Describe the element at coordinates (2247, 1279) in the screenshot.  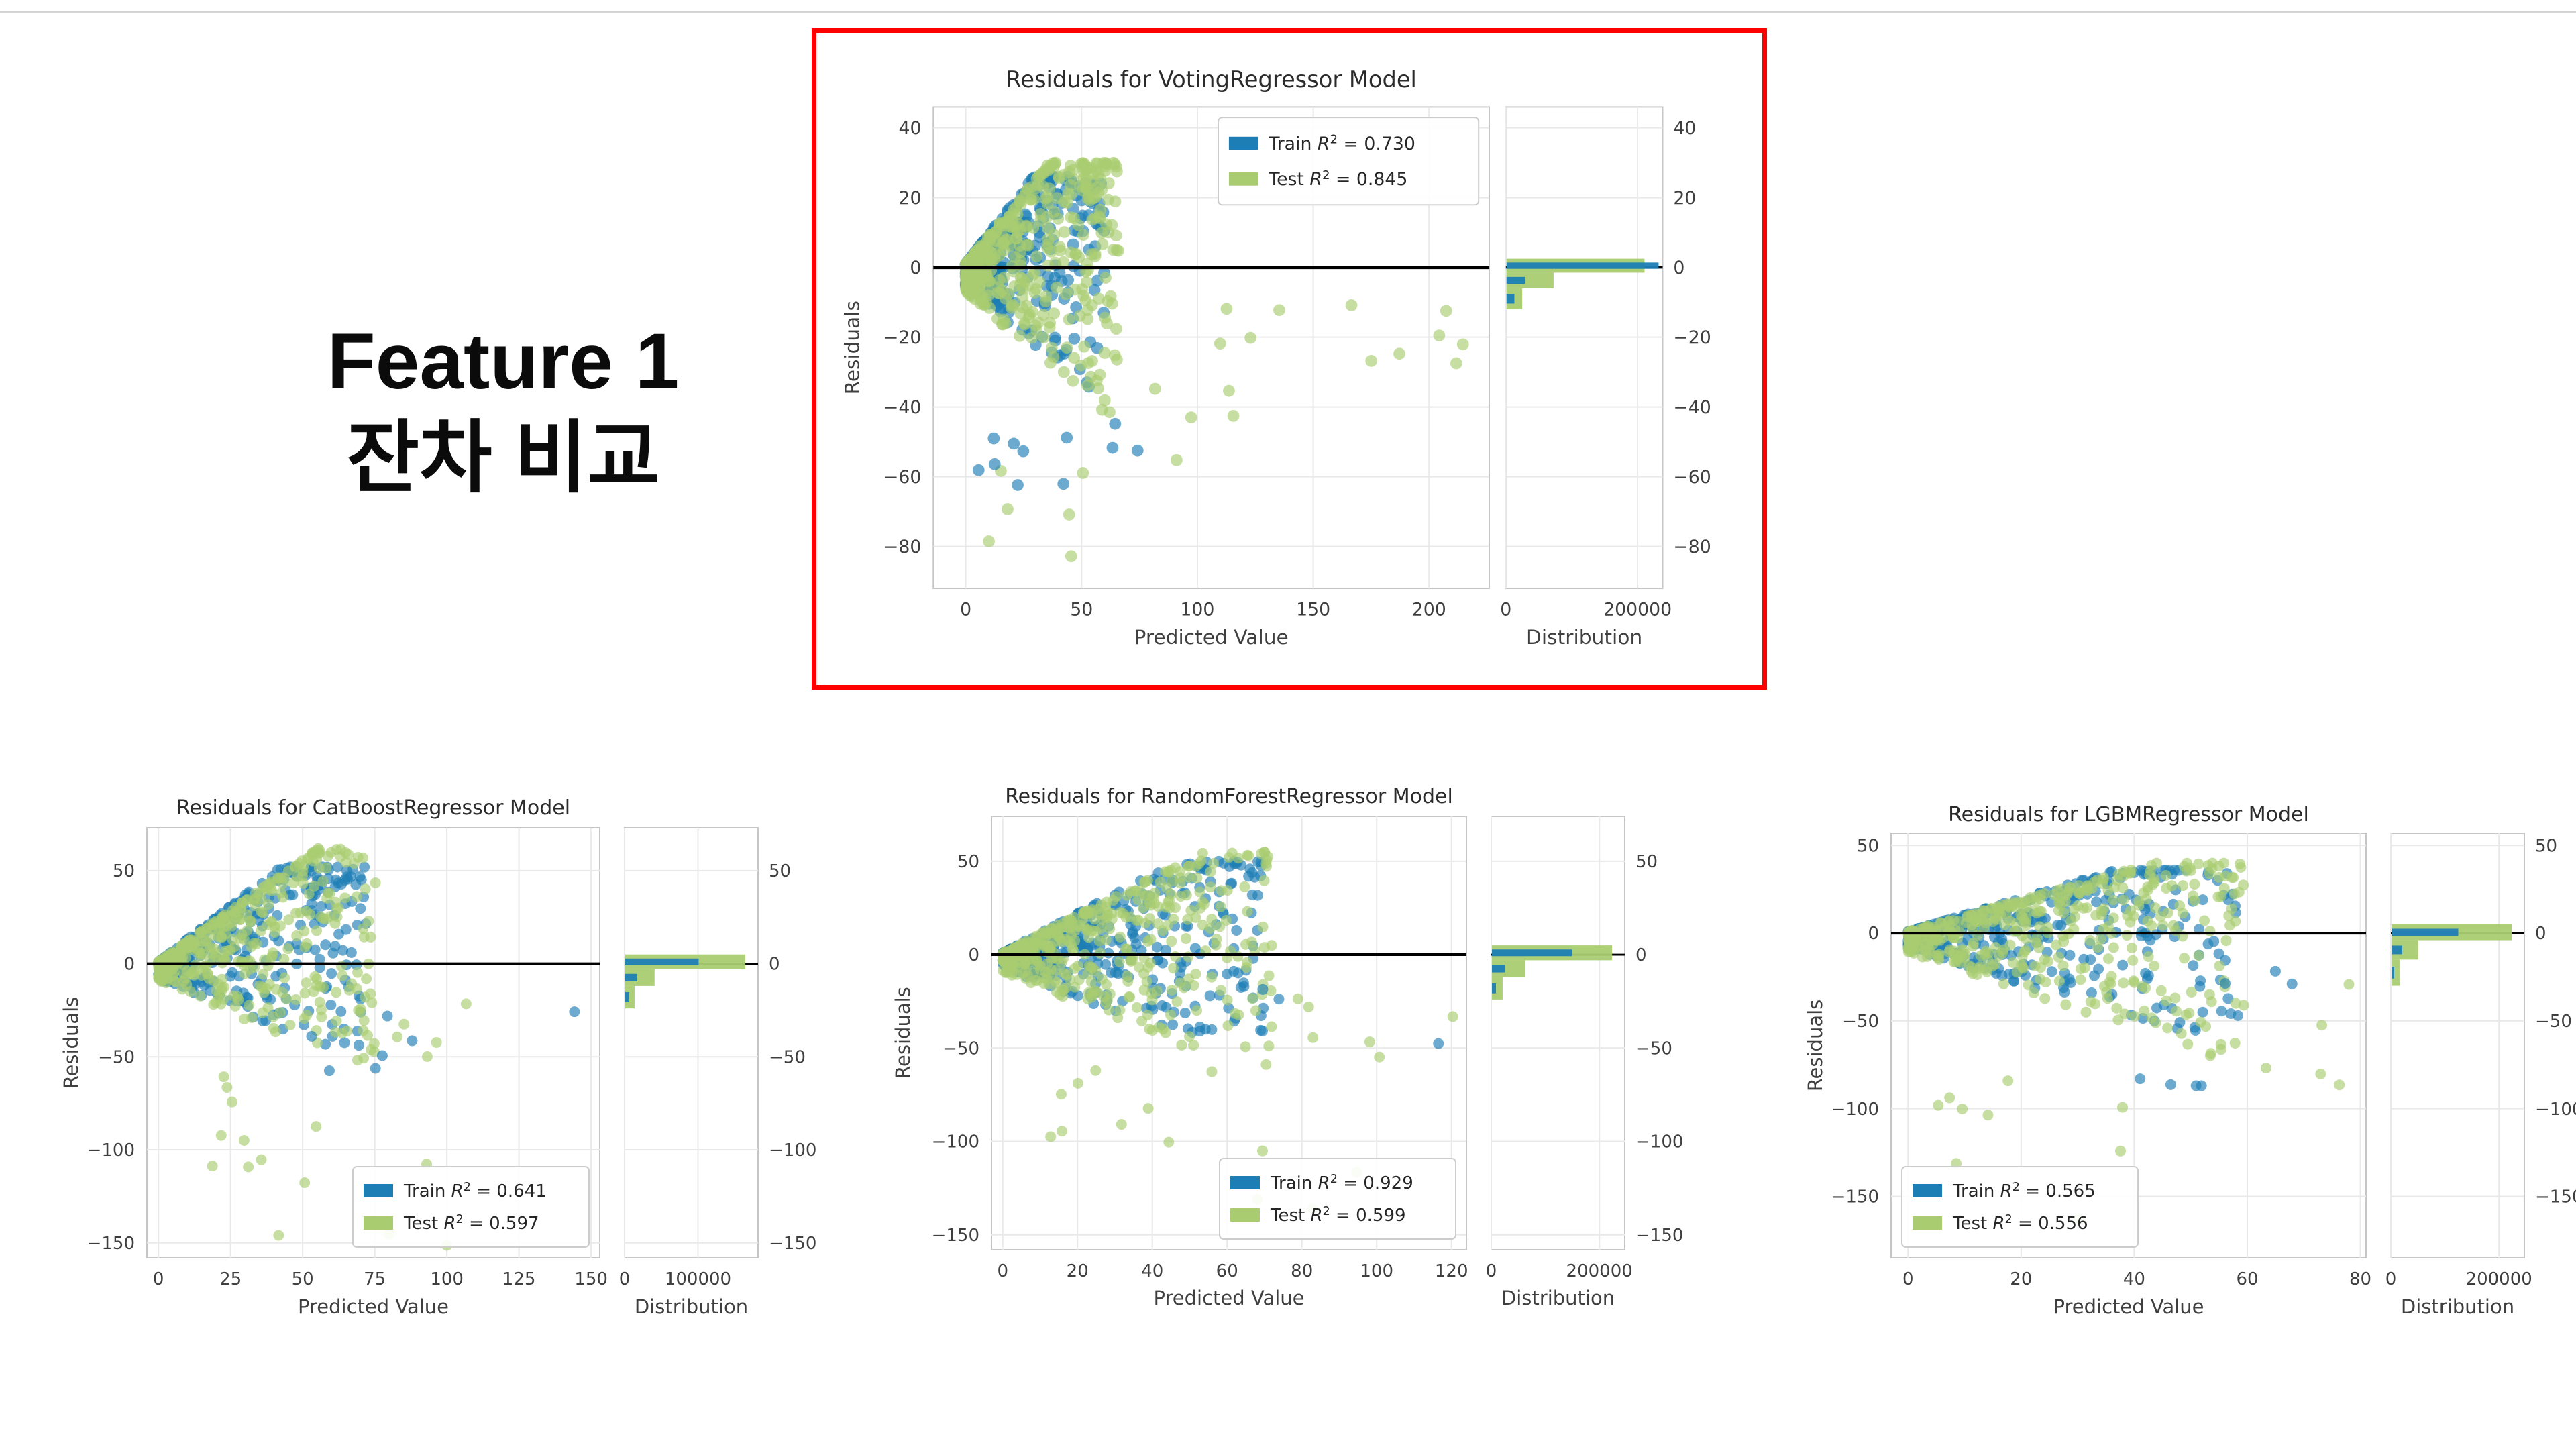
I see `x-tick-label: 60` at that location.